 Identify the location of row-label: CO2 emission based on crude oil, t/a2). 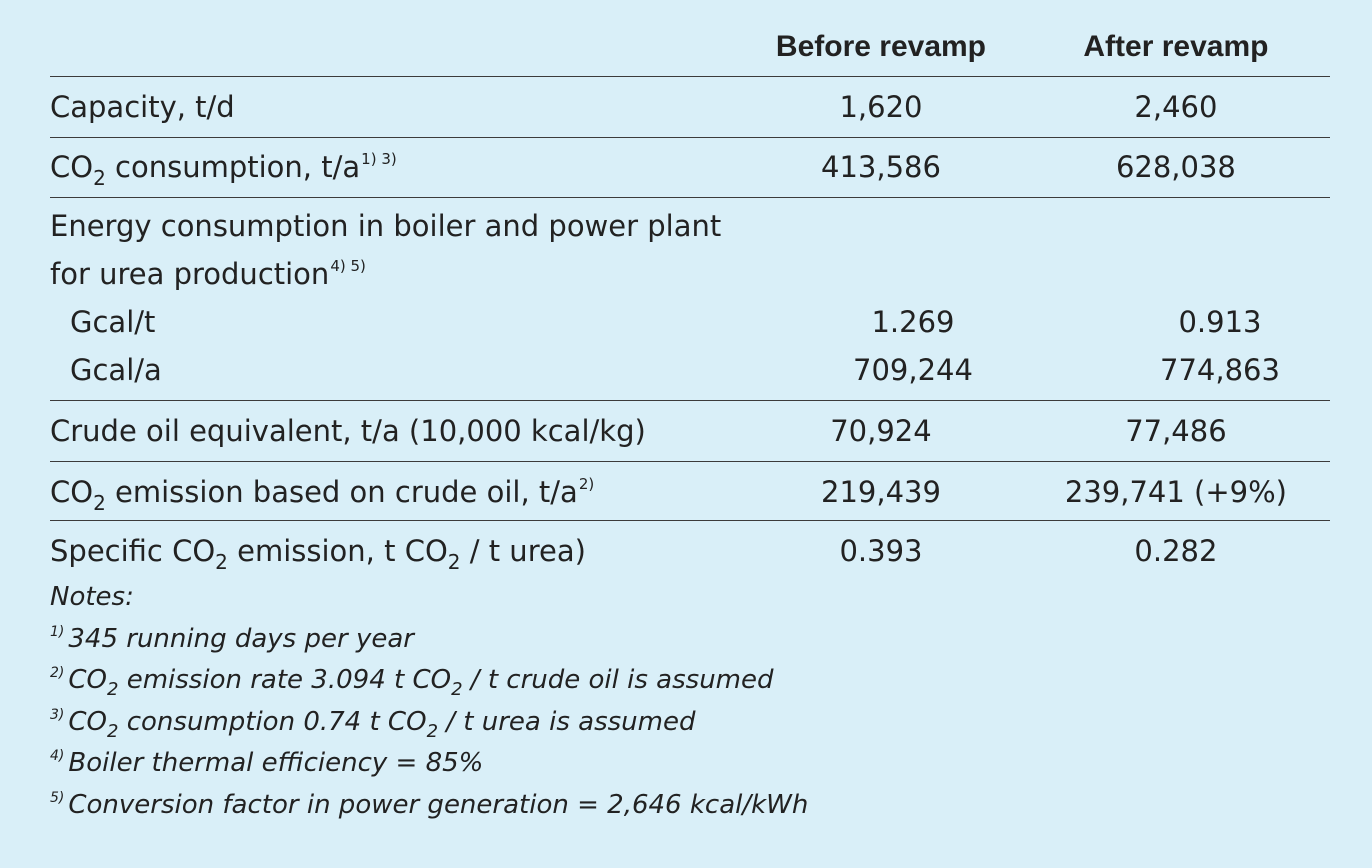
(387, 493).